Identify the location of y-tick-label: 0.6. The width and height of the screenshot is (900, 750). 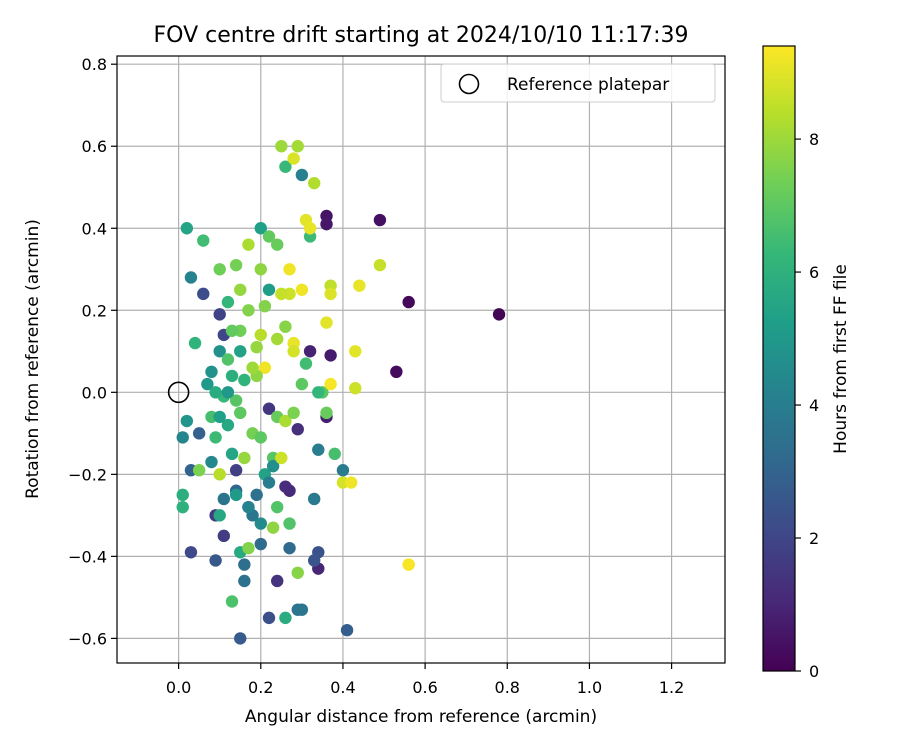
(94, 146).